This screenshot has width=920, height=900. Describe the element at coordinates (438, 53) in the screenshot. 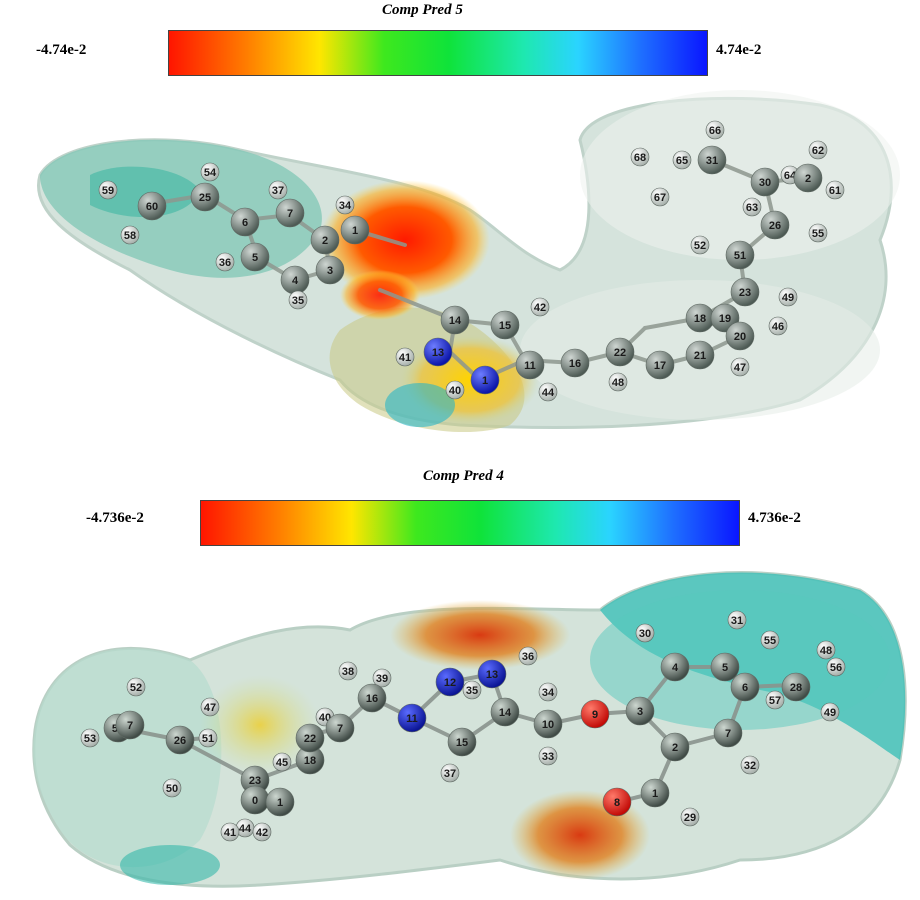

I see `color-scale-bar` at that location.